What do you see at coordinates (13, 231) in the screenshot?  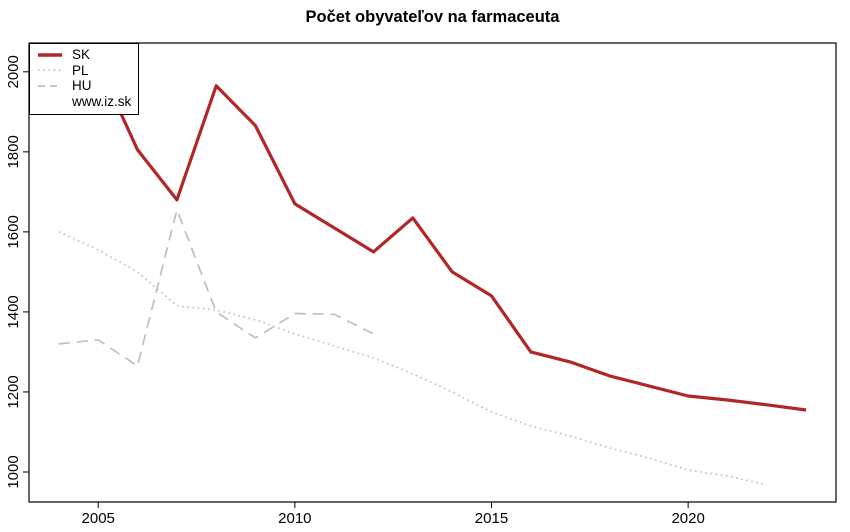 I see `y-tick-label-1600: 1600` at bounding box center [13, 231].